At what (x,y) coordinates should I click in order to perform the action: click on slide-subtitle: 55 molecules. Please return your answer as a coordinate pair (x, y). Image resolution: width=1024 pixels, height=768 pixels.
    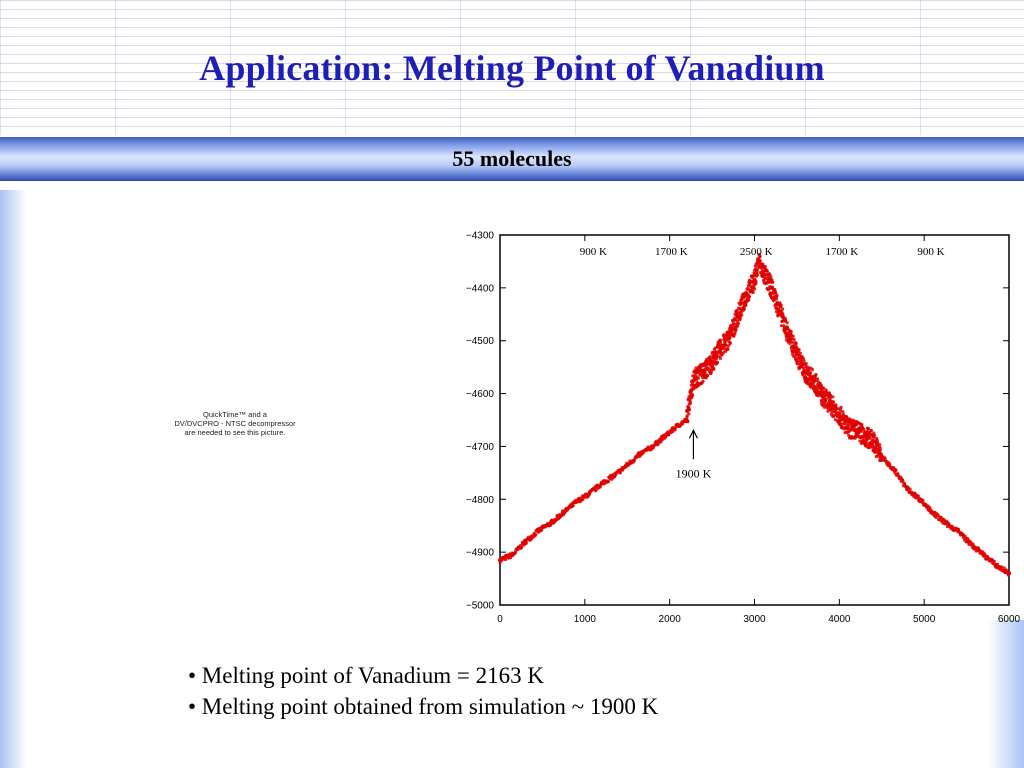
    Looking at the image, I should click on (512, 158).